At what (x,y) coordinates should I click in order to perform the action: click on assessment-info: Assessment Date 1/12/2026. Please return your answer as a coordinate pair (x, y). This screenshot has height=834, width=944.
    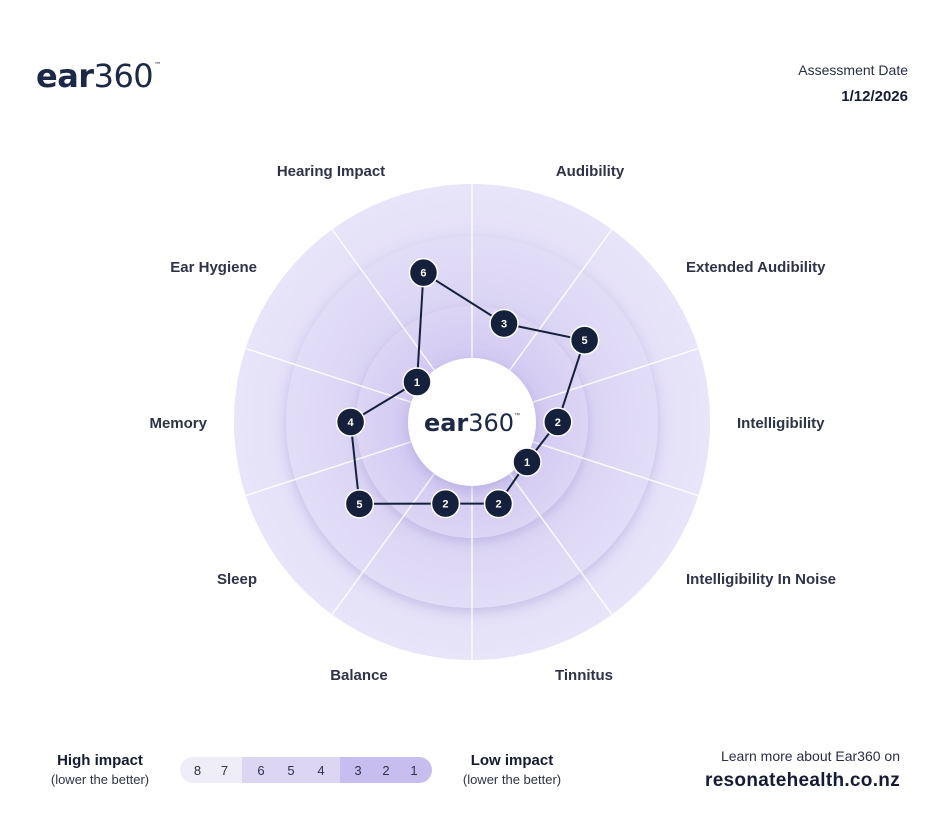
    Looking at the image, I should click on (853, 83).